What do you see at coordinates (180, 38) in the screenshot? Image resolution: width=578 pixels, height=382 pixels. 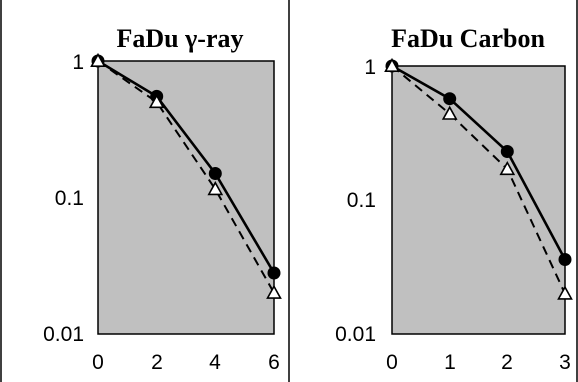 I see `chart-title: FaDu γ-ray` at bounding box center [180, 38].